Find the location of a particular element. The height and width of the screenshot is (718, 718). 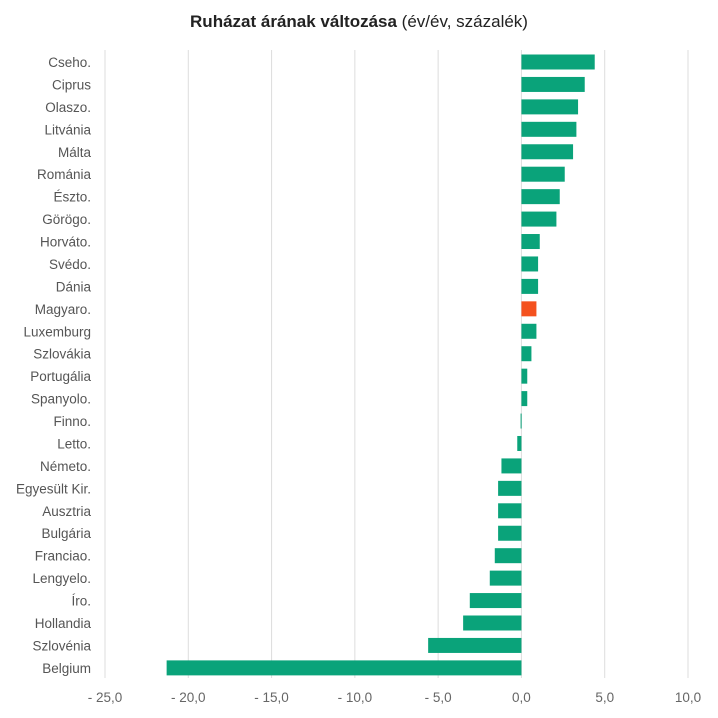

category-label: Németo. is located at coordinates (65, 466).